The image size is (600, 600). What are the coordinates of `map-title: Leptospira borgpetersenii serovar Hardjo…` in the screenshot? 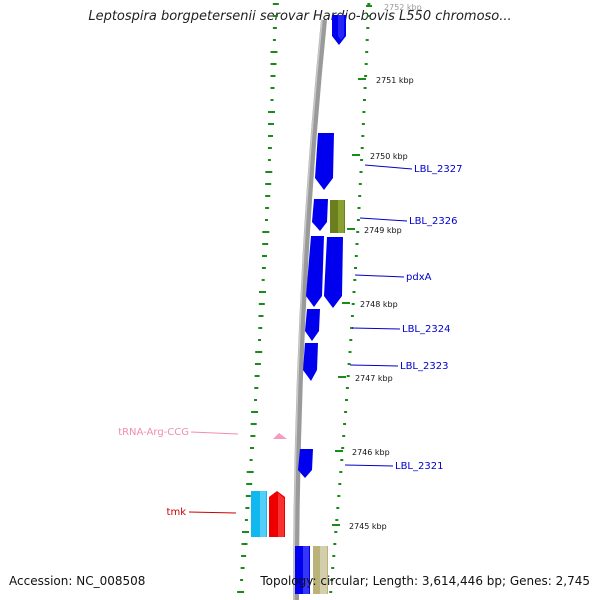 It's located at (300, 16).